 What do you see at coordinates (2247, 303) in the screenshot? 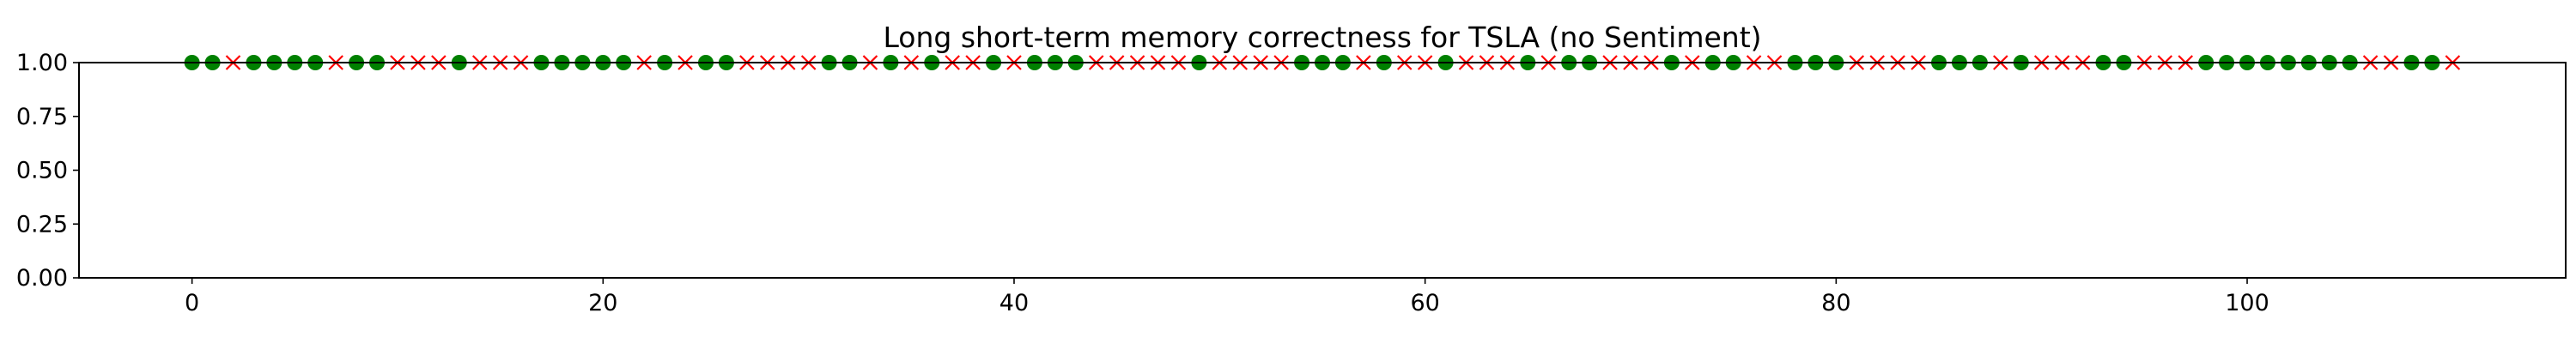
I see `x-tick-label: 100` at bounding box center [2247, 303].